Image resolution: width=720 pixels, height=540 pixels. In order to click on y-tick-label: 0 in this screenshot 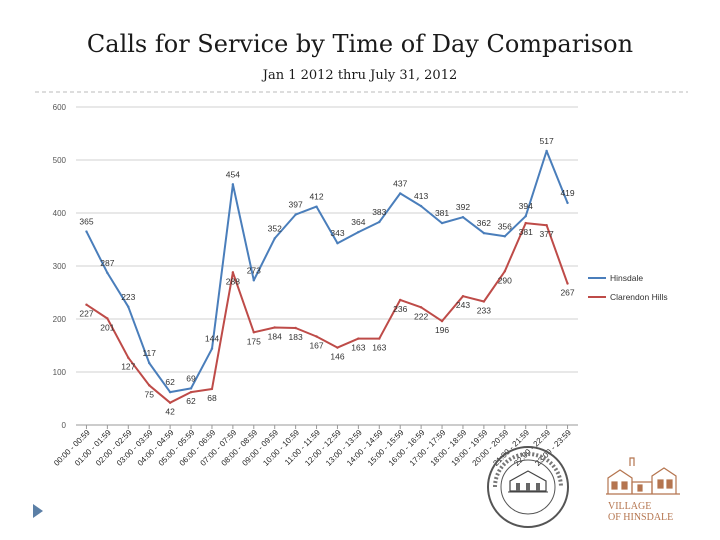, I will do `click(64, 425)`.